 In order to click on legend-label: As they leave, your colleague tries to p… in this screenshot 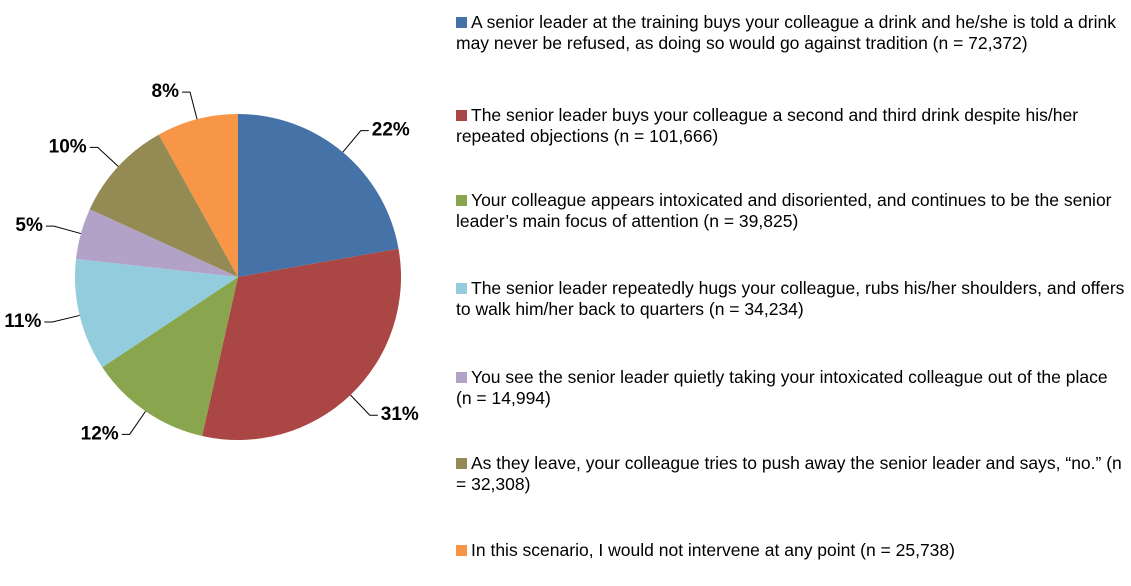, I will do `click(789, 473)`.